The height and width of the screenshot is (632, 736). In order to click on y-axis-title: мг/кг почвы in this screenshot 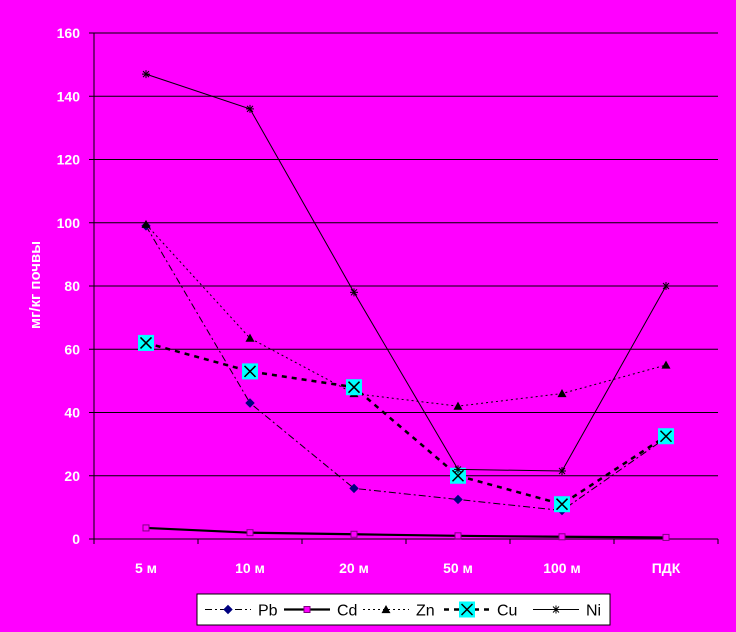, I will do `click(35, 285)`.